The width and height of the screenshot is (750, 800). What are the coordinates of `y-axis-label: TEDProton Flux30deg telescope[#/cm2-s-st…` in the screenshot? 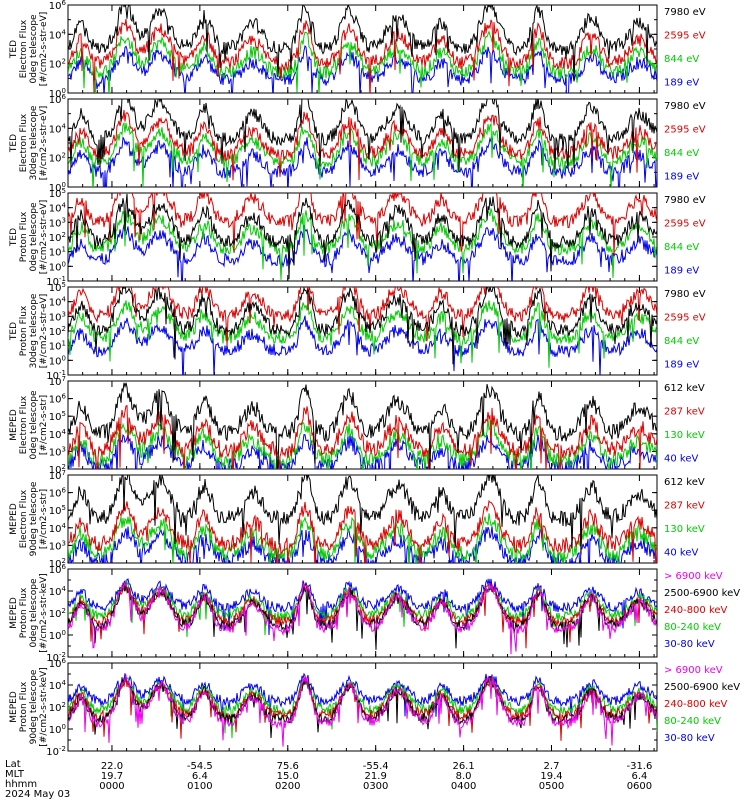 It's located at (29, 330).